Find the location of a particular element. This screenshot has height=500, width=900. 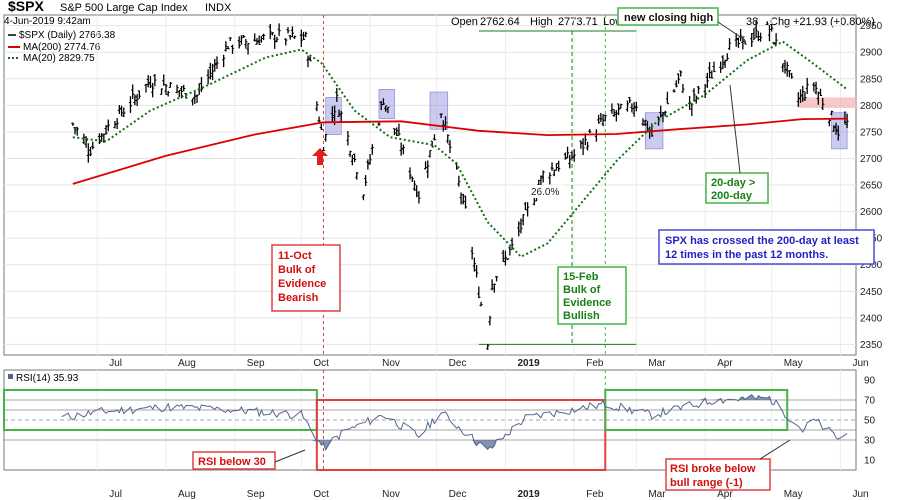

feb-line-2: Bulk of is located at coordinates (582, 290).